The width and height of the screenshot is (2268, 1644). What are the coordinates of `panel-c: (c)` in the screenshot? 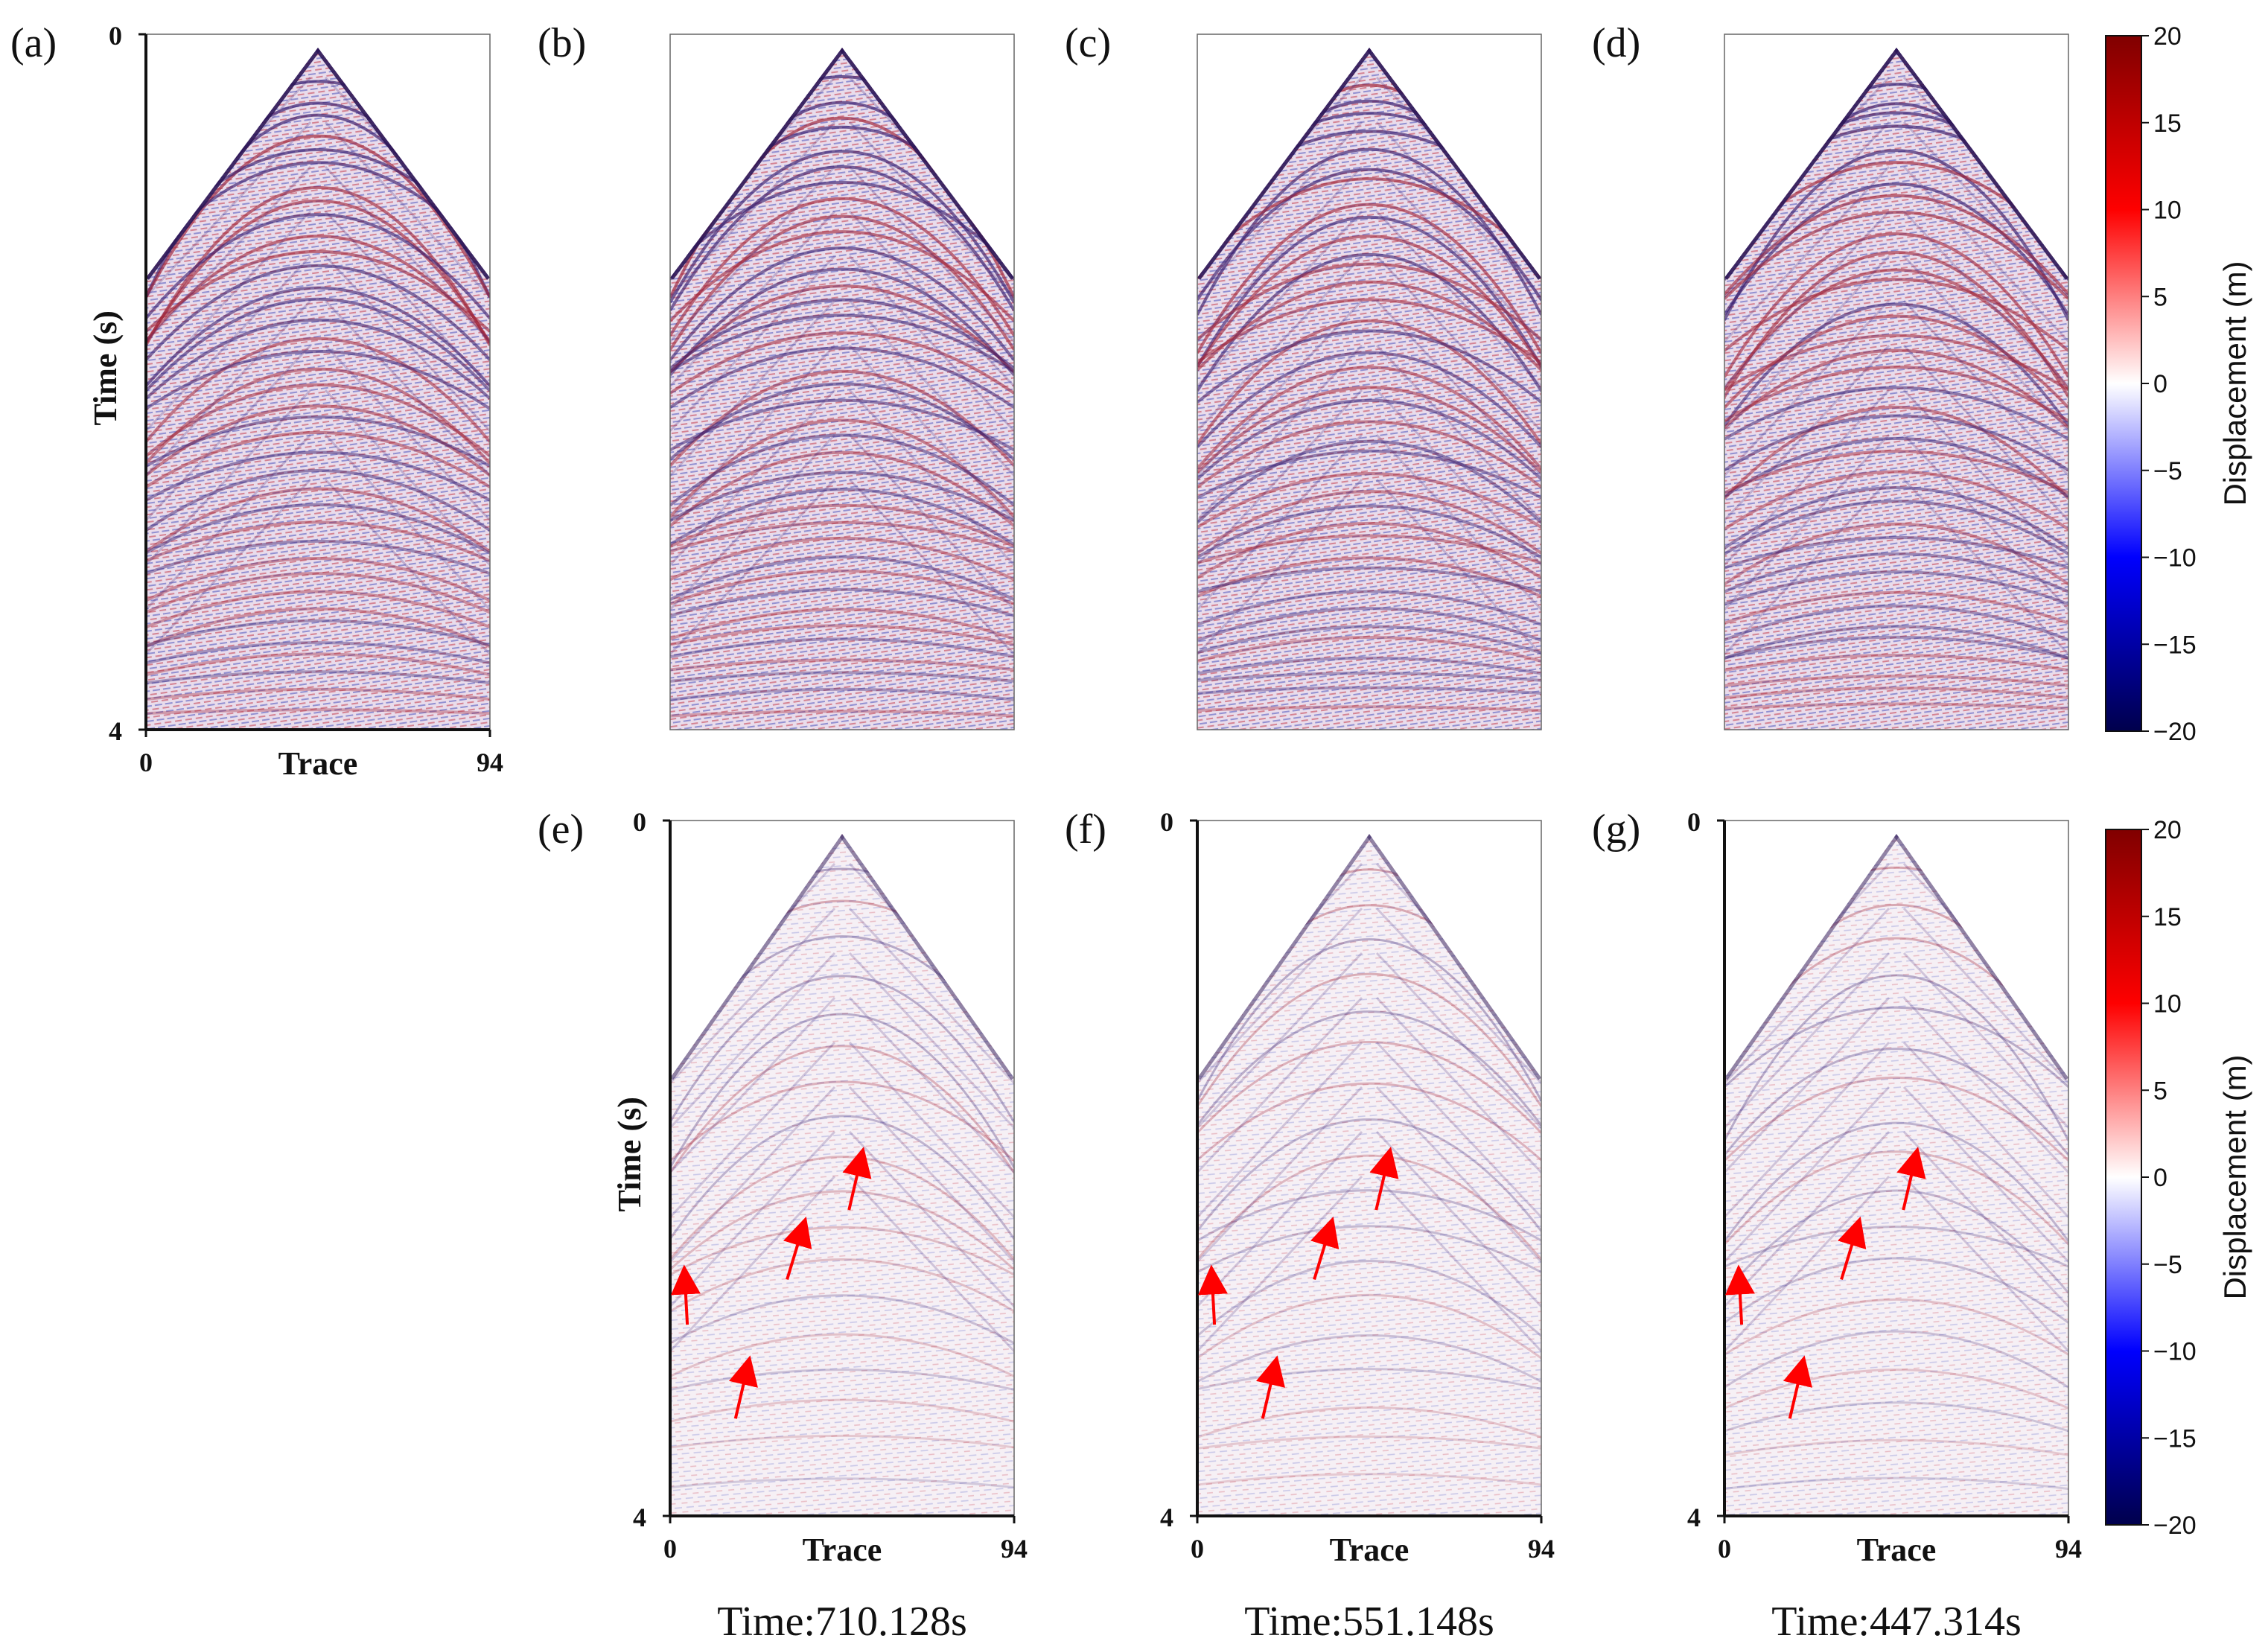 It's located at (1303, 375).